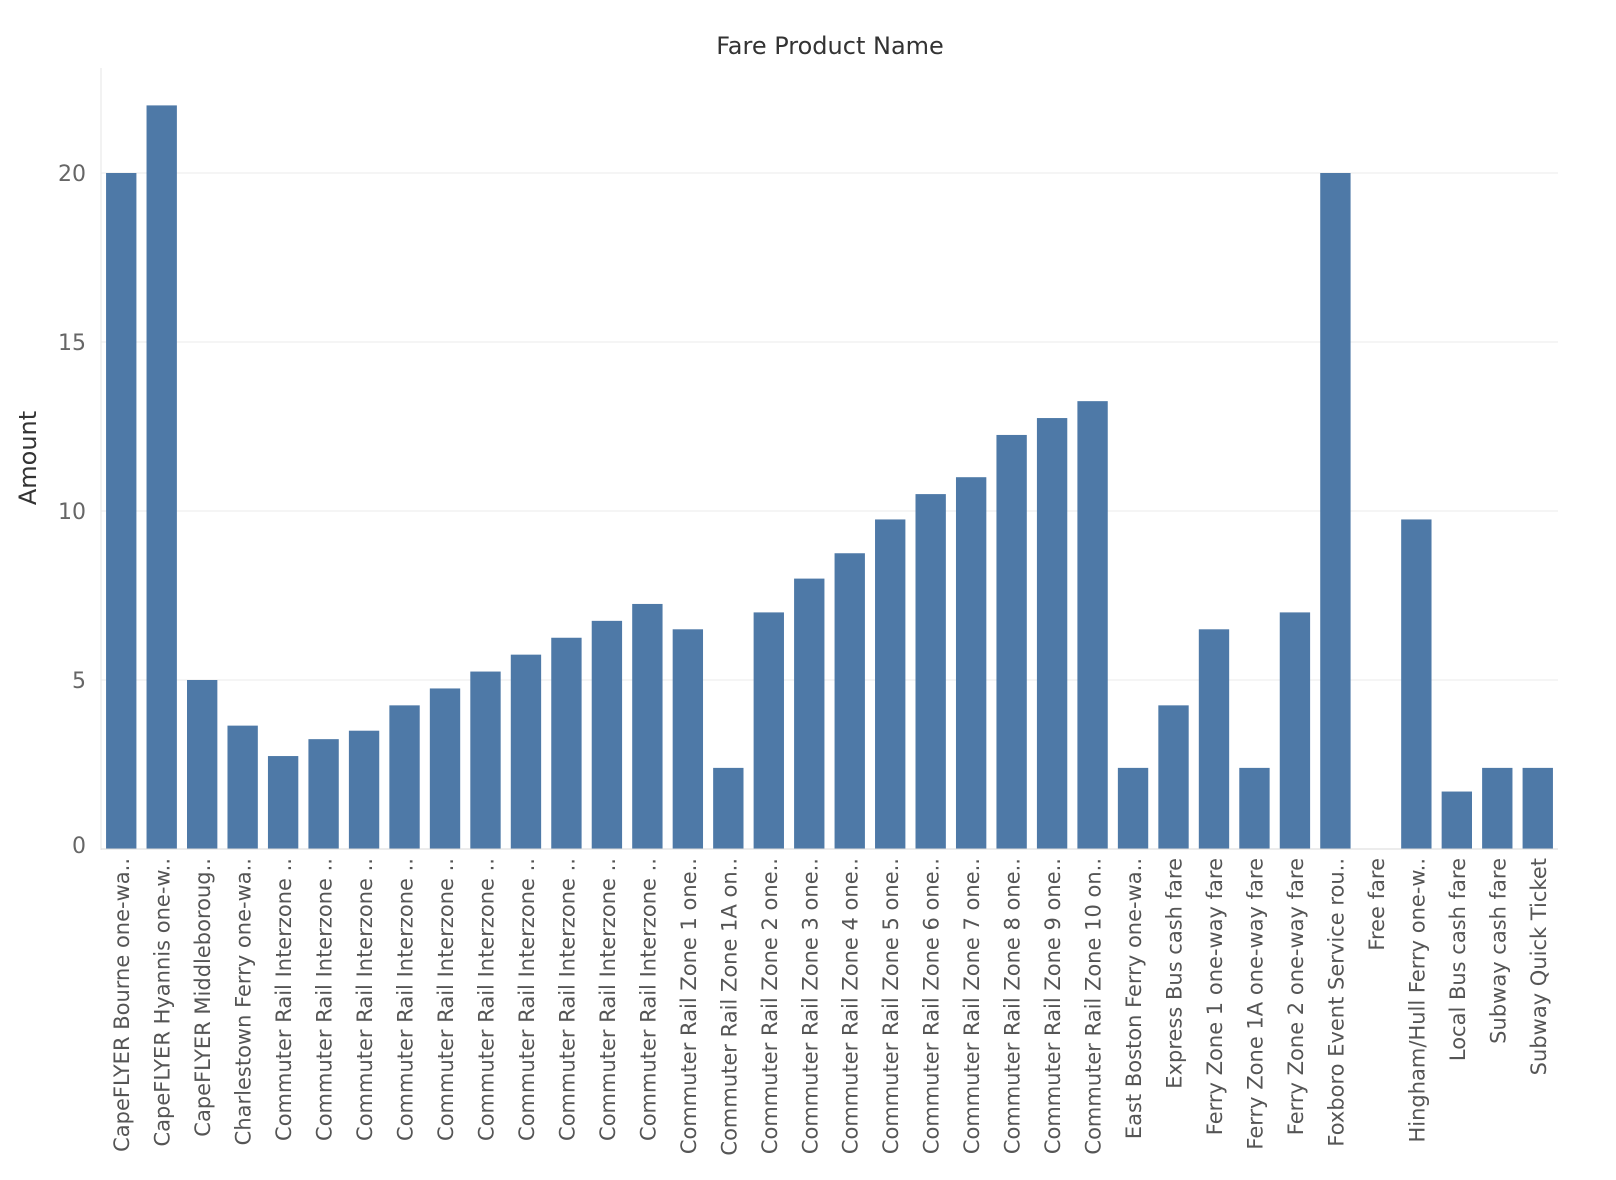 This screenshot has height=1180, width=1616. I want to click on x-category-label: Commuter Rail Zone 5 one.., so click(891, 1006).